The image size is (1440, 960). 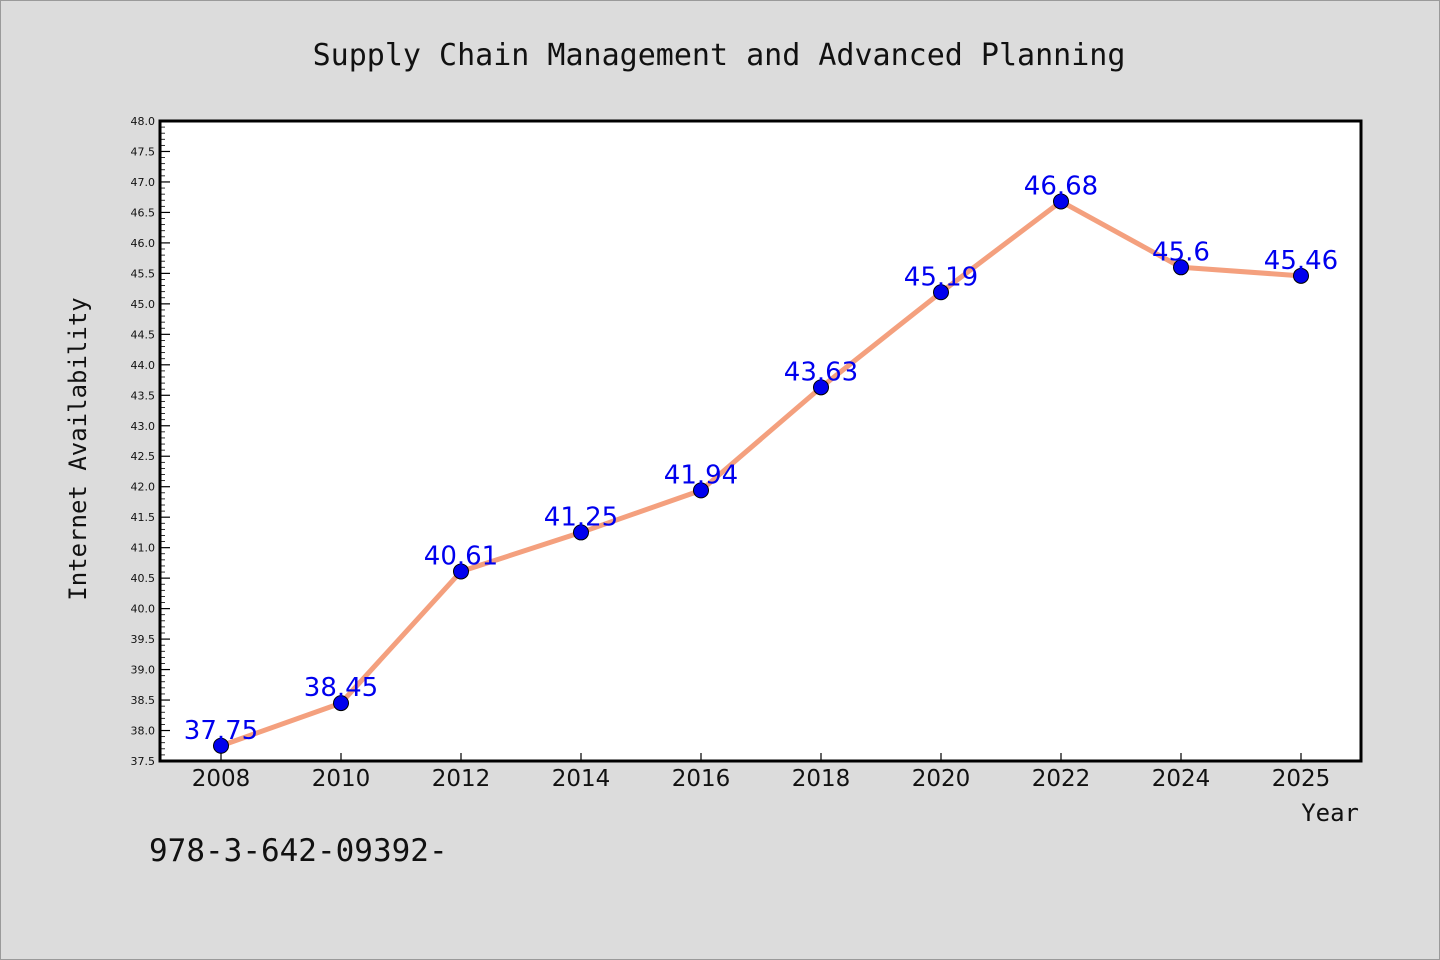 I want to click on y-tick-label: 41.0, so click(x=143, y=548).